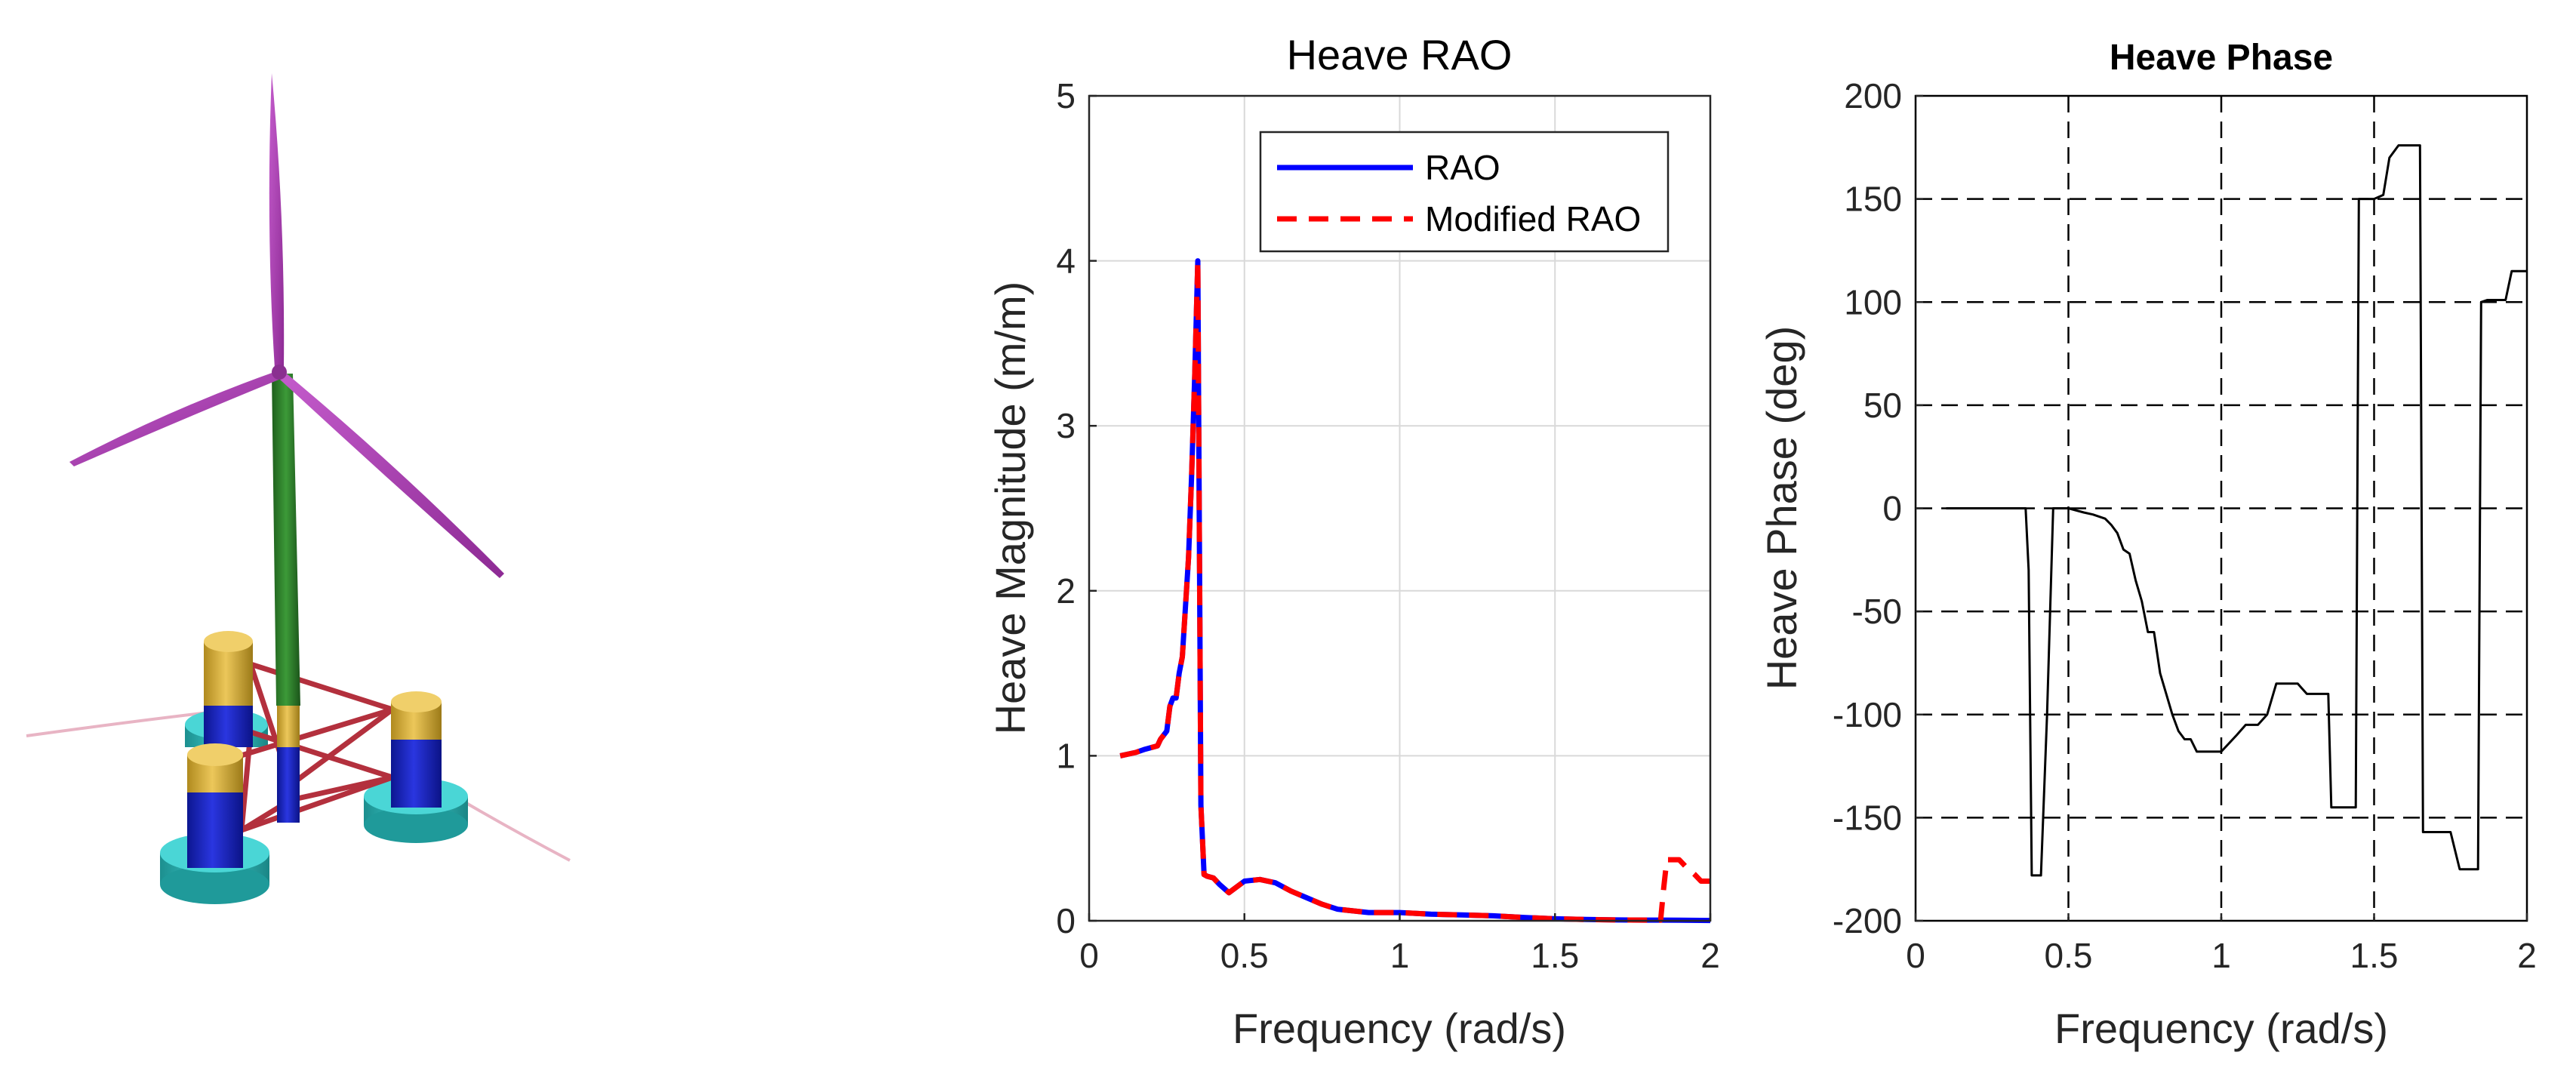  What do you see at coordinates (1400, 54) in the screenshot?
I see `chart1-title: Heave RAO` at bounding box center [1400, 54].